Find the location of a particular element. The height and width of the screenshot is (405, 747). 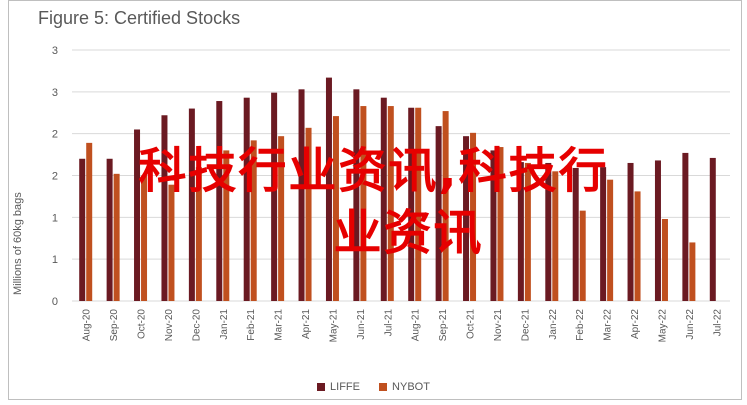

x-tick-label: Dec-20 is located at coordinates (196, 325).